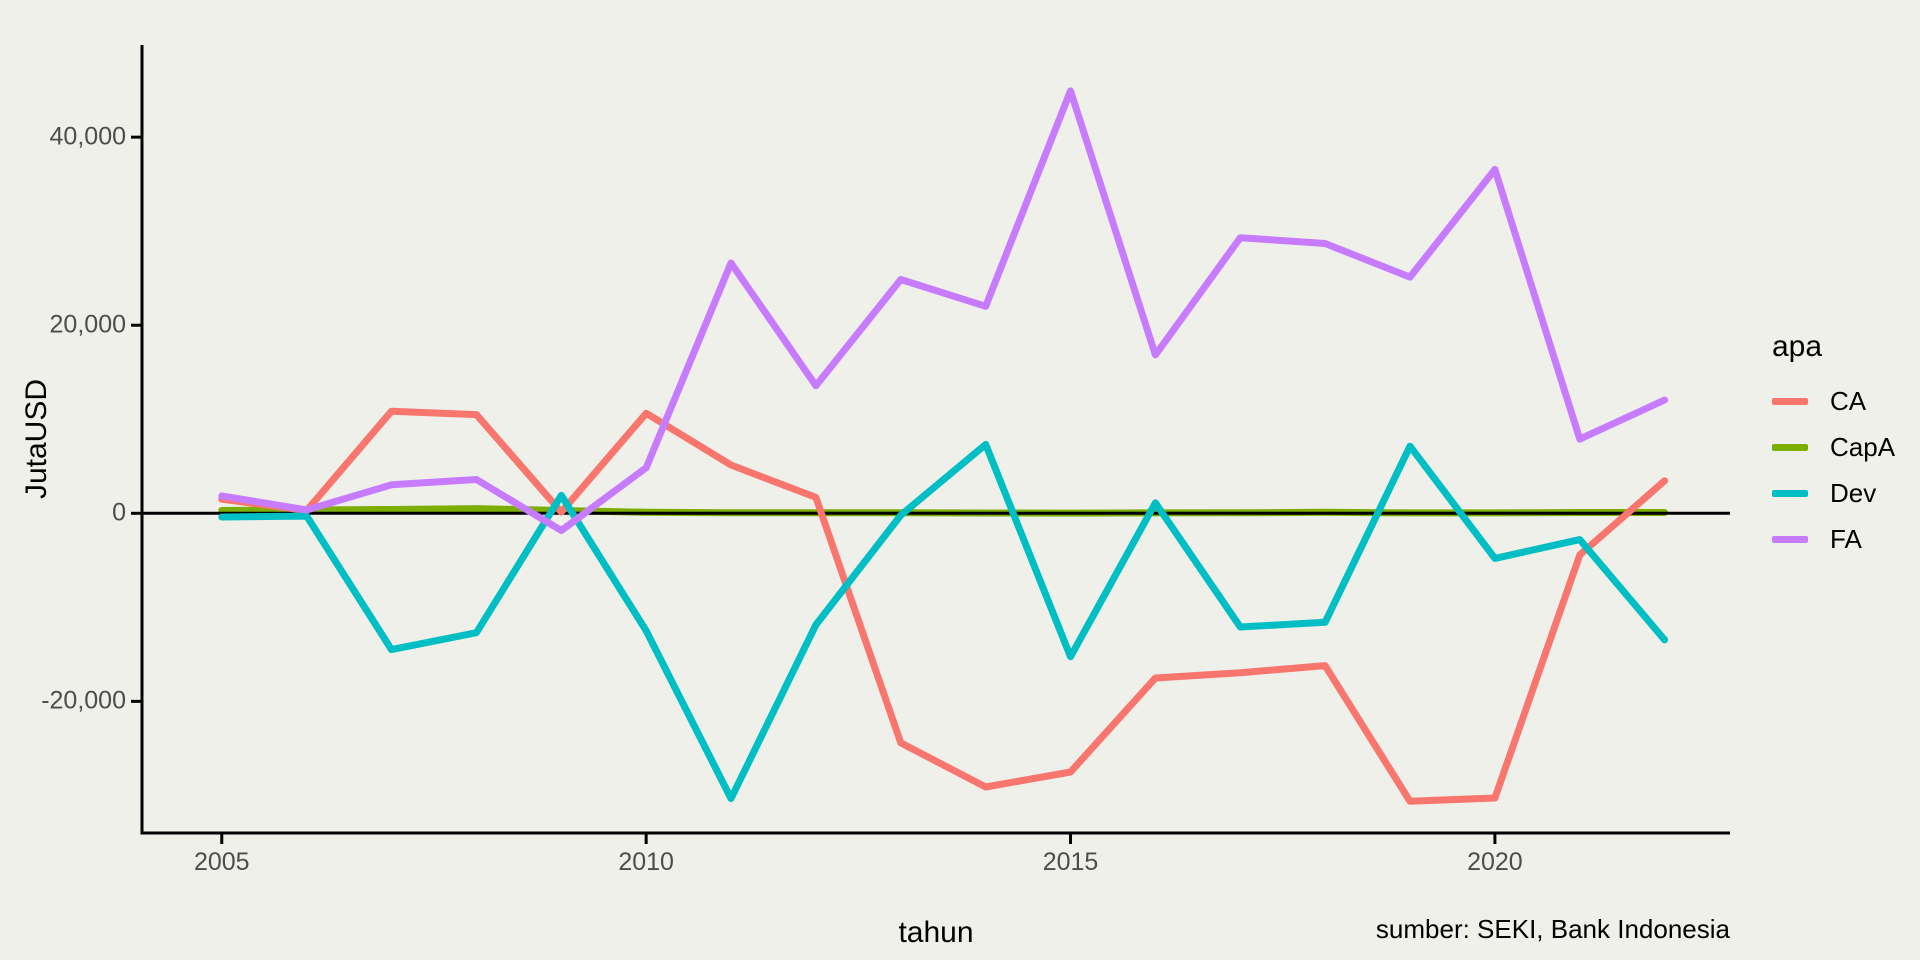 The image size is (1920, 960). I want to click on caption: sumber: SEKI, Bank Indonesia, so click(1552, 929).